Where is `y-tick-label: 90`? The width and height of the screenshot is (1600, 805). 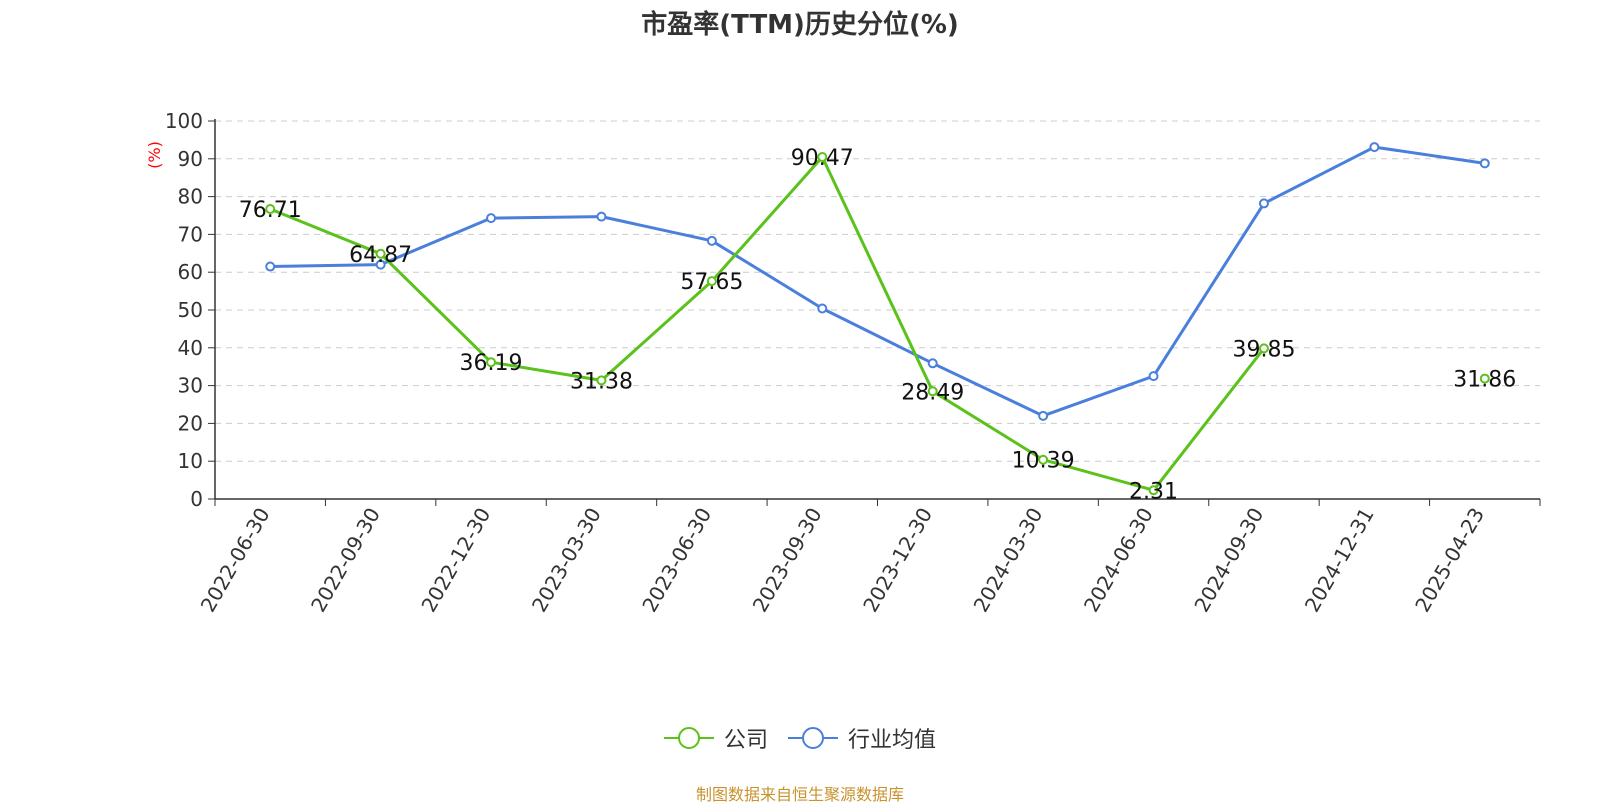 y-tick-label: 90 is located at coordinates (190, 159).